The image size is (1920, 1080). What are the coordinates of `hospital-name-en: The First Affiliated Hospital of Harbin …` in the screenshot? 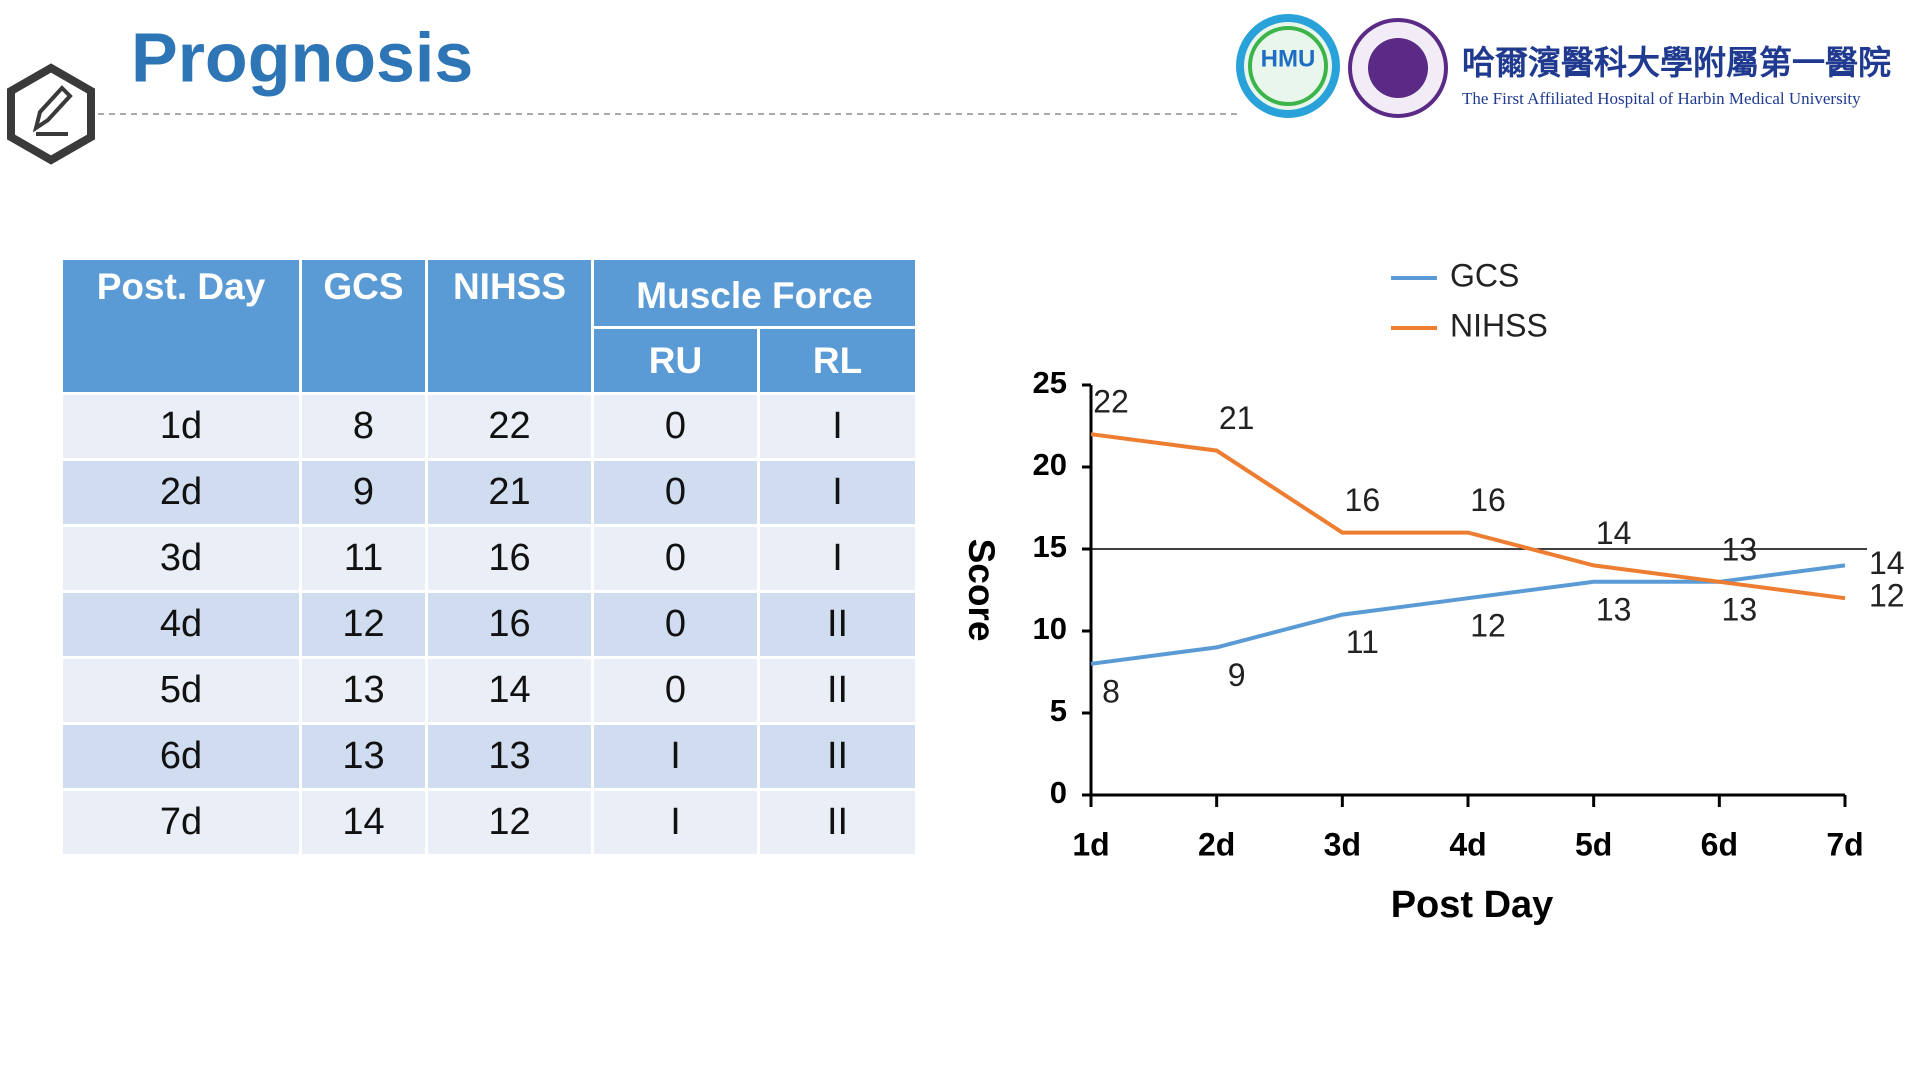 It's located at (1661, 98).